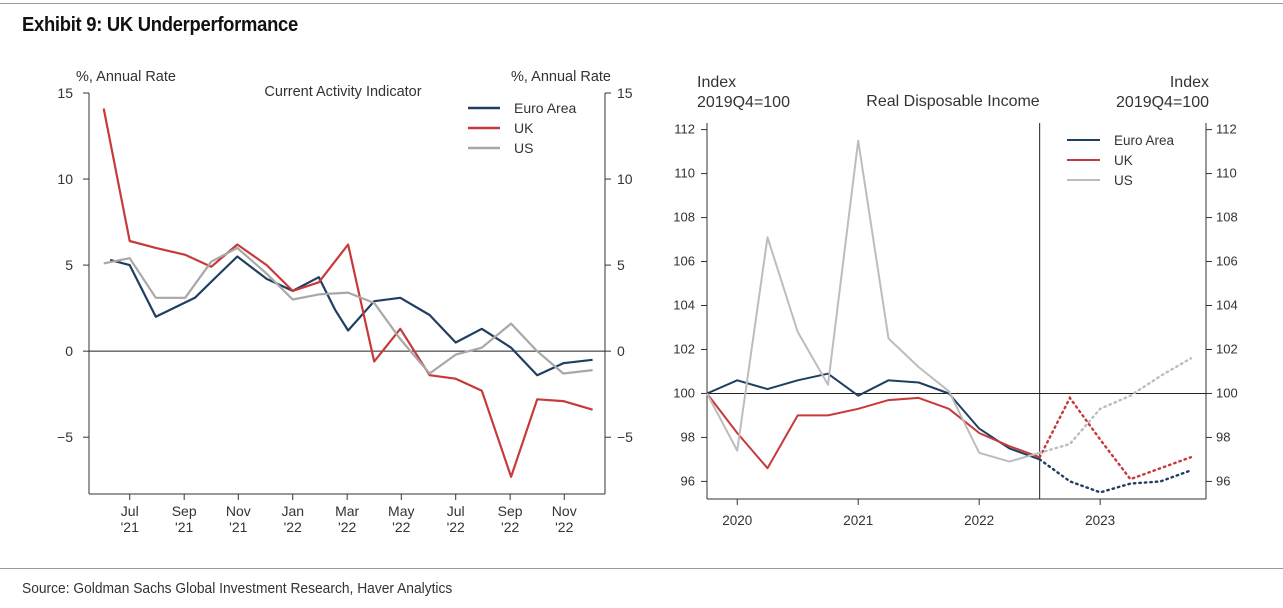 The image size is (1283, 608). Describe the element at coordinates (953, 101) in the screenshot. I see `chart-title: Real Disposable Income` at that location.